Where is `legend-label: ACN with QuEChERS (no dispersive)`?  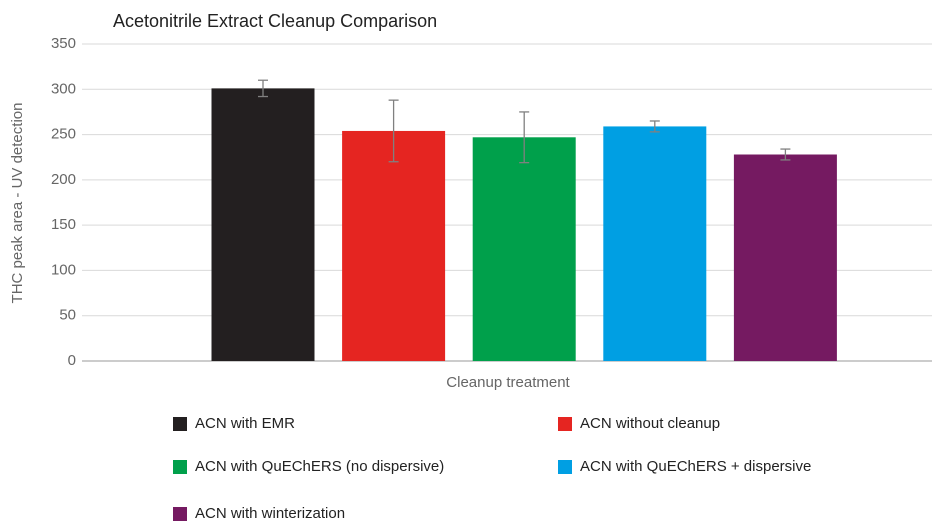 legend-label: ACN with QuEChERS (no dispersive) is located at coordinates (319, 466).